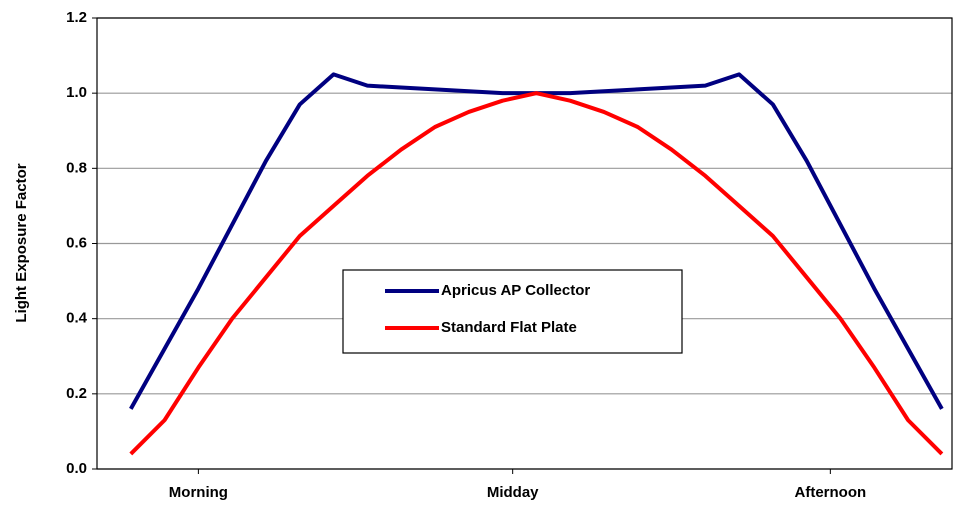  What do you see at coordinates (76, 468) in the screenshot?
I see `y-tick-label: 0.0` at bounding box center [76, 468].